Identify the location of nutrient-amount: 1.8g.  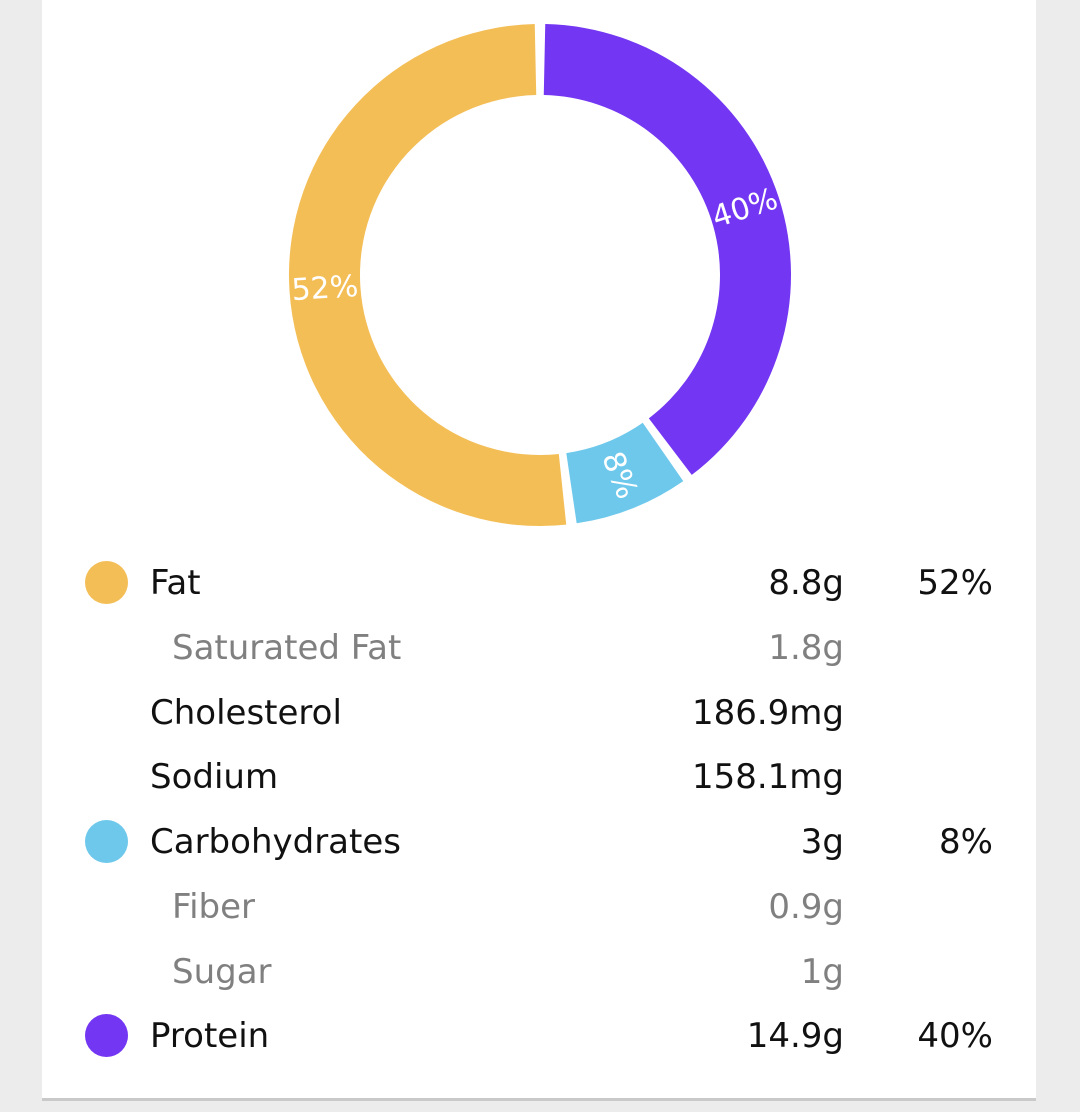
(806, 647).